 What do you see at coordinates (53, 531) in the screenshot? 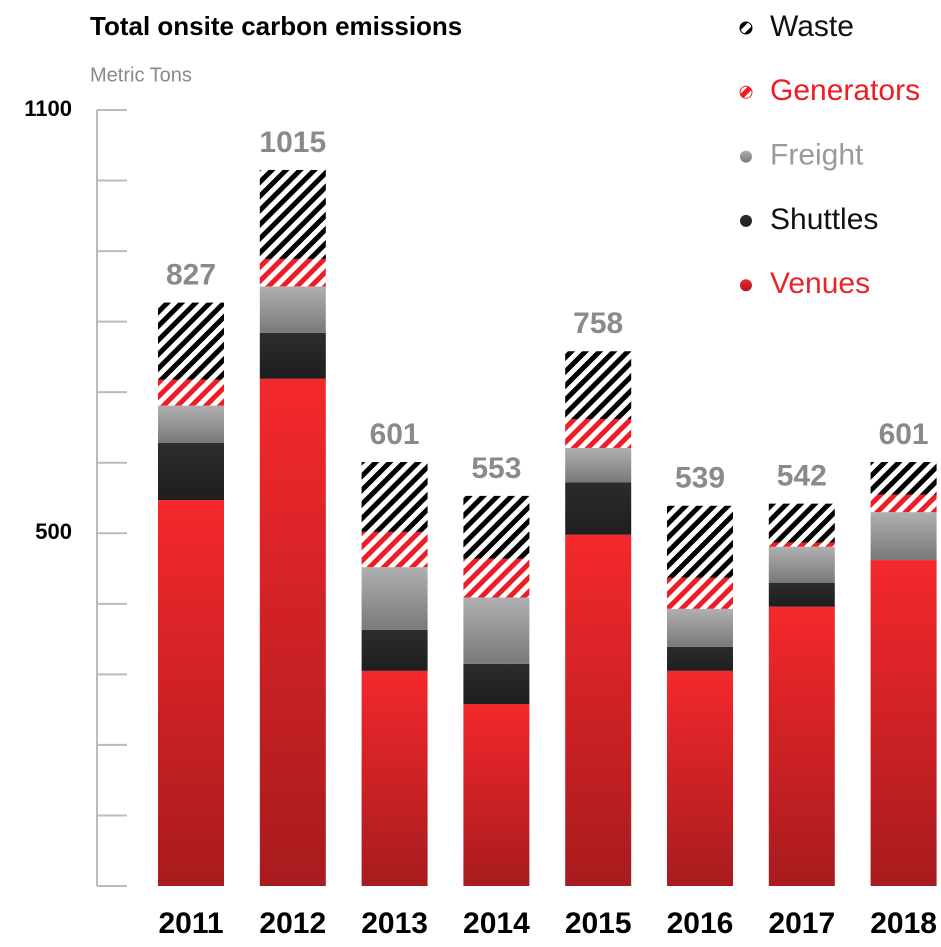
I see `y-tick-label: 500` at bounding box center [53, 531].